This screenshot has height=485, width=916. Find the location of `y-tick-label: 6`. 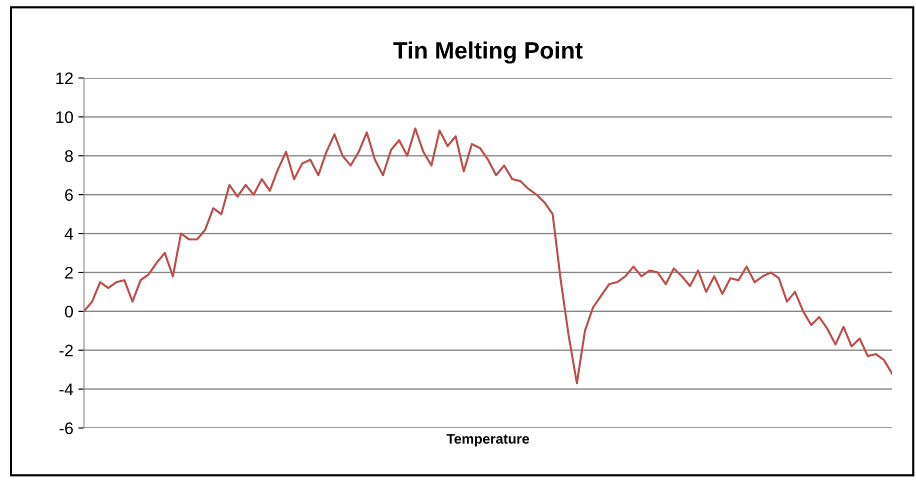

y-tick-label: 6 is located at coordinates (69, 195).